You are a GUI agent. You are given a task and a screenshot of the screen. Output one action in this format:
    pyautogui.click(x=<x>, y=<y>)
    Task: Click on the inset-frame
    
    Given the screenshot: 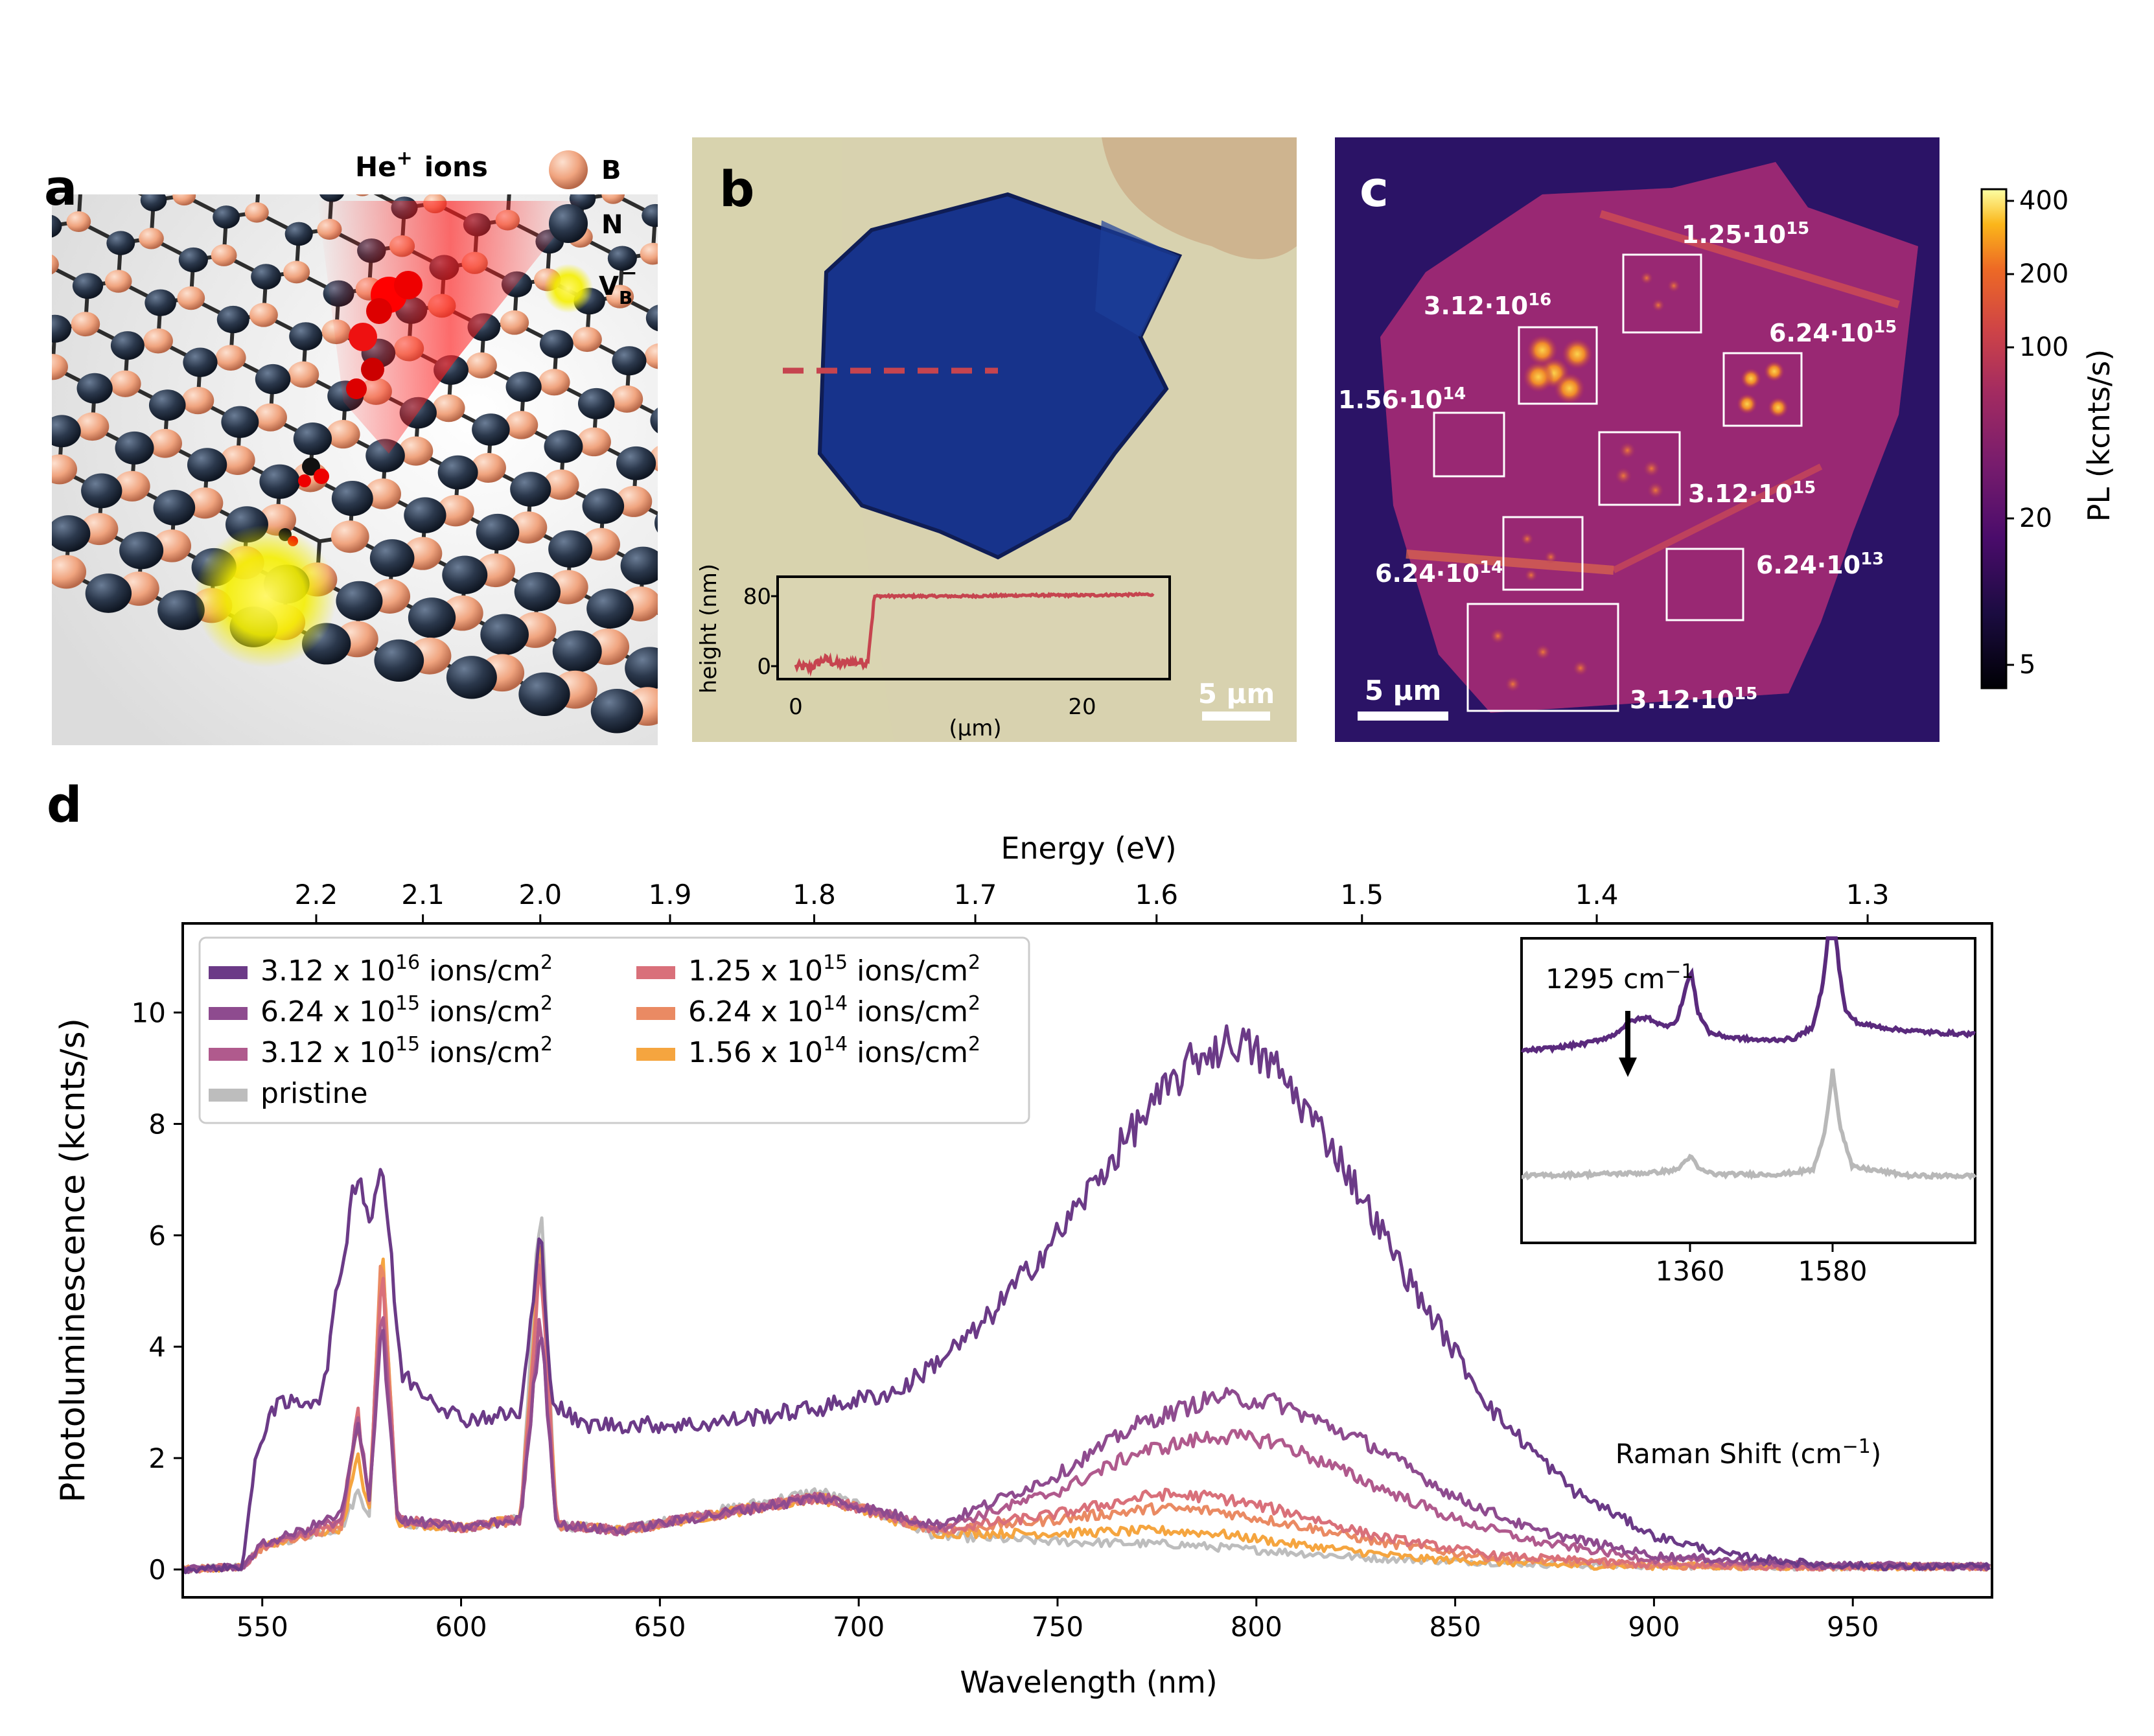 What is the action you would take?
    pyautogui.click(x=974, y=627)
    